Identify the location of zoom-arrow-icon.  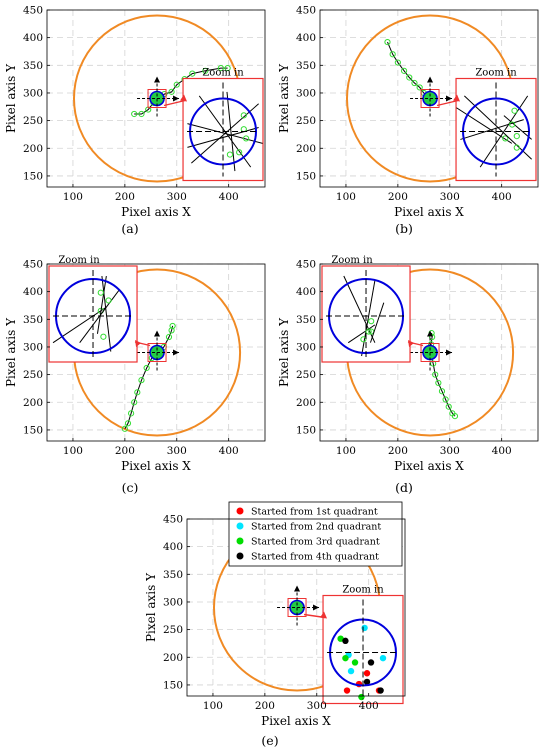
(324, 615).